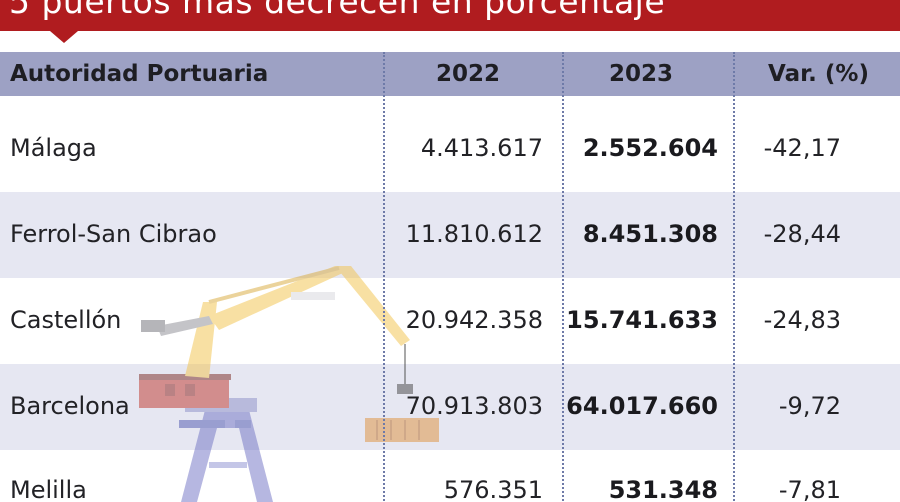 Image resolution: width=900 pixels, height=502 pixels. Describe the element at coordinates (474, 320) in the screenshot. I see `value-2022: 20.942.358` at that location.